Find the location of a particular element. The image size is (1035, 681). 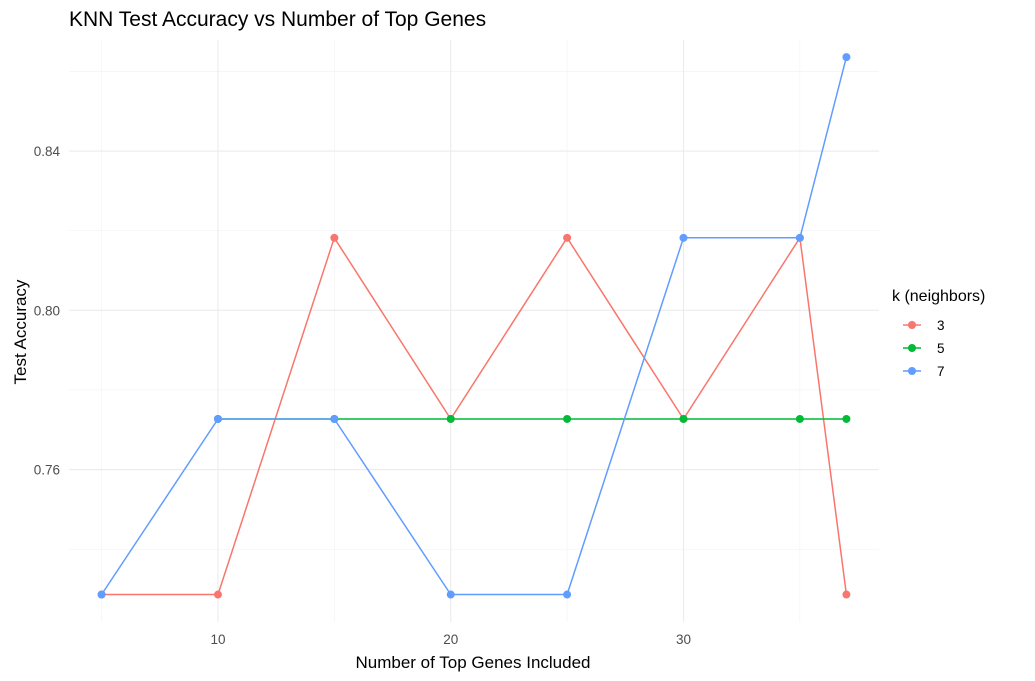

y-tick-label: 0.84 is located at coordinates (47, 151).